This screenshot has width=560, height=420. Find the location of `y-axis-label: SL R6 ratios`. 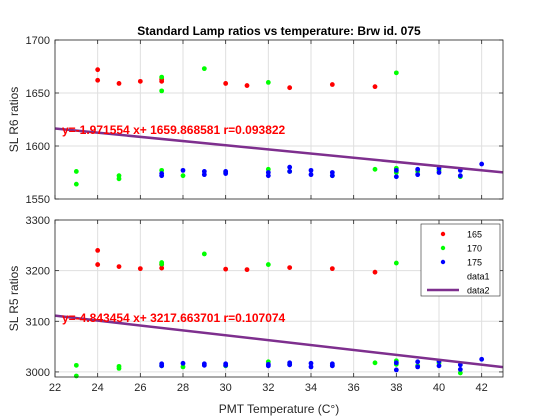

y-axis-label: SL R6 ratios is located at coordinates (14, 120).